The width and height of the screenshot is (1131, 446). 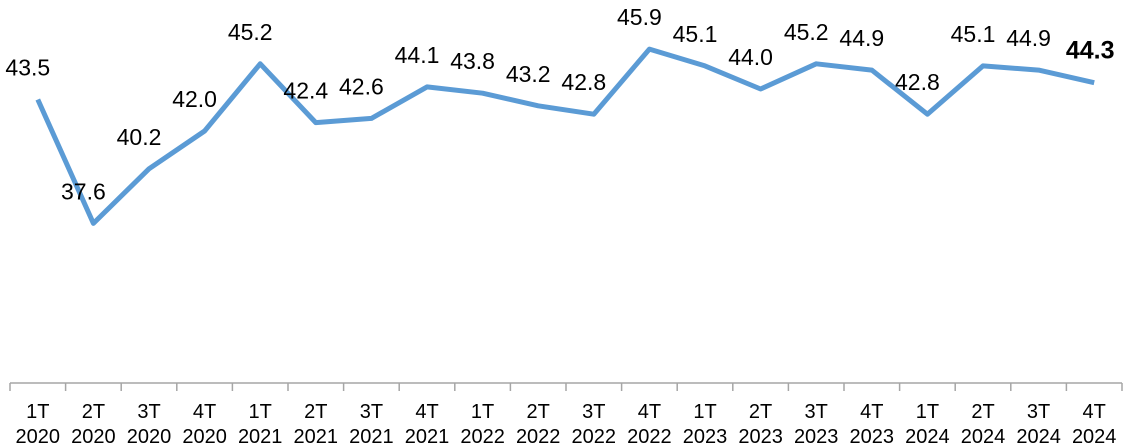 What do you see at coordinates (872, 423) in the screenshot?
I see `x-tick-label: 4T 2023` at bounding box center [872, 423].